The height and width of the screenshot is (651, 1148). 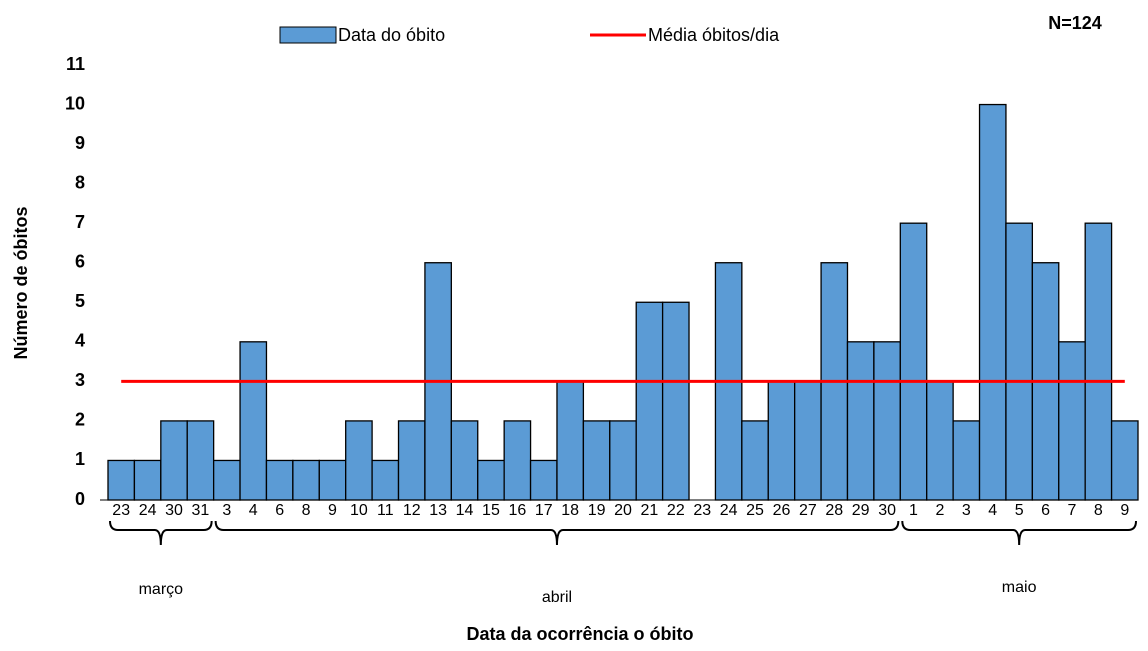 What do you see at coordinates (80, 222) in the screenshot?
I see `y-tick-label: 7` at bounding box center [80, 222].